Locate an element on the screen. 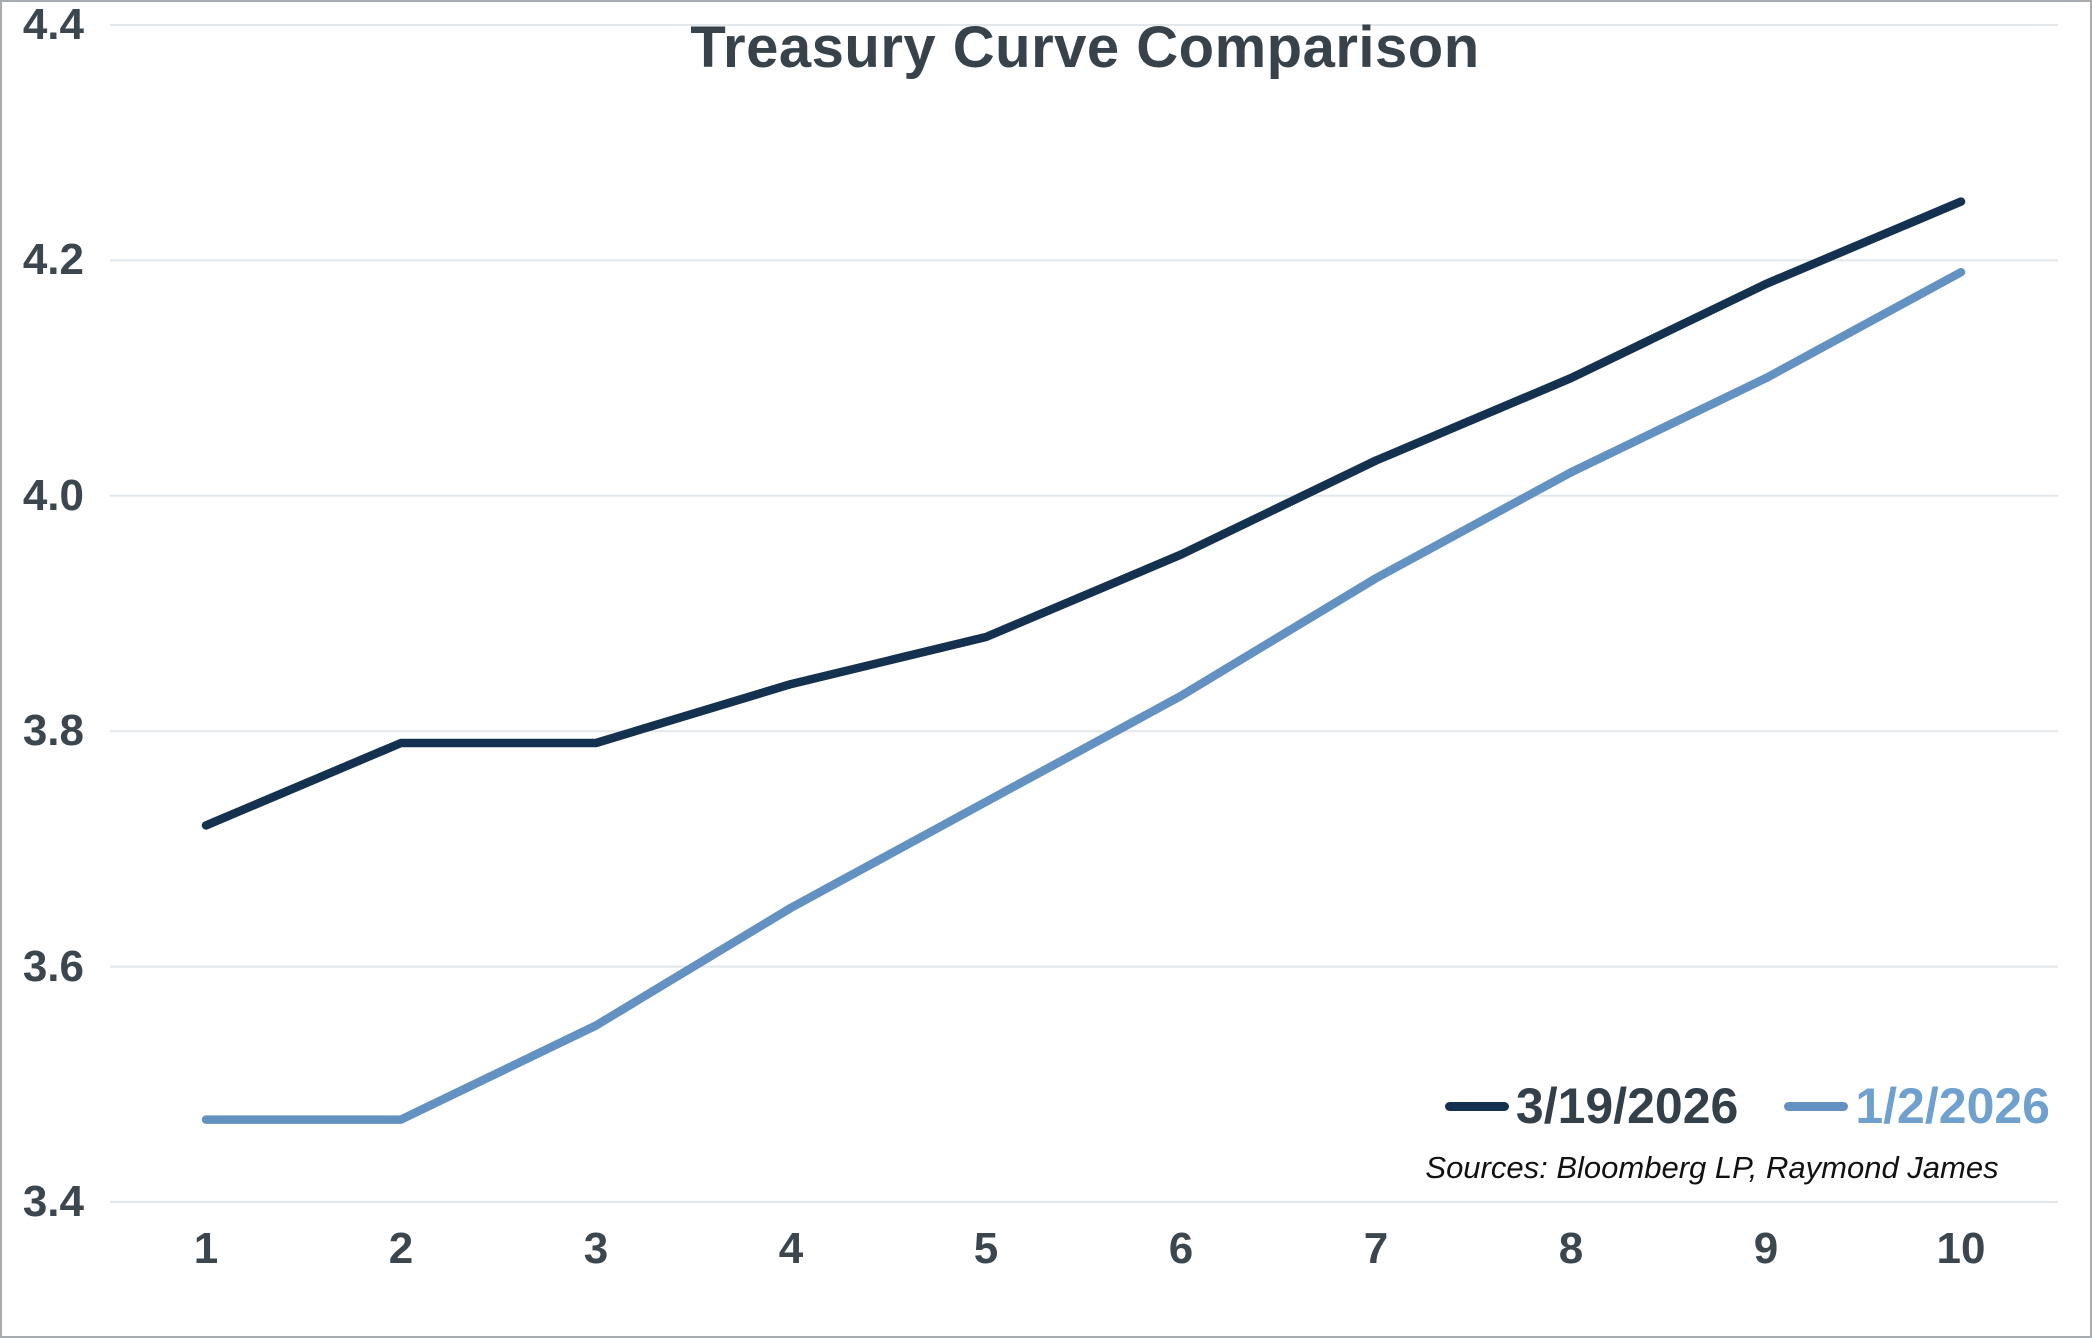 The image size is (2092, 1338). legend-line-swatch-blue-icon is located at coordinates (1816, 1106).